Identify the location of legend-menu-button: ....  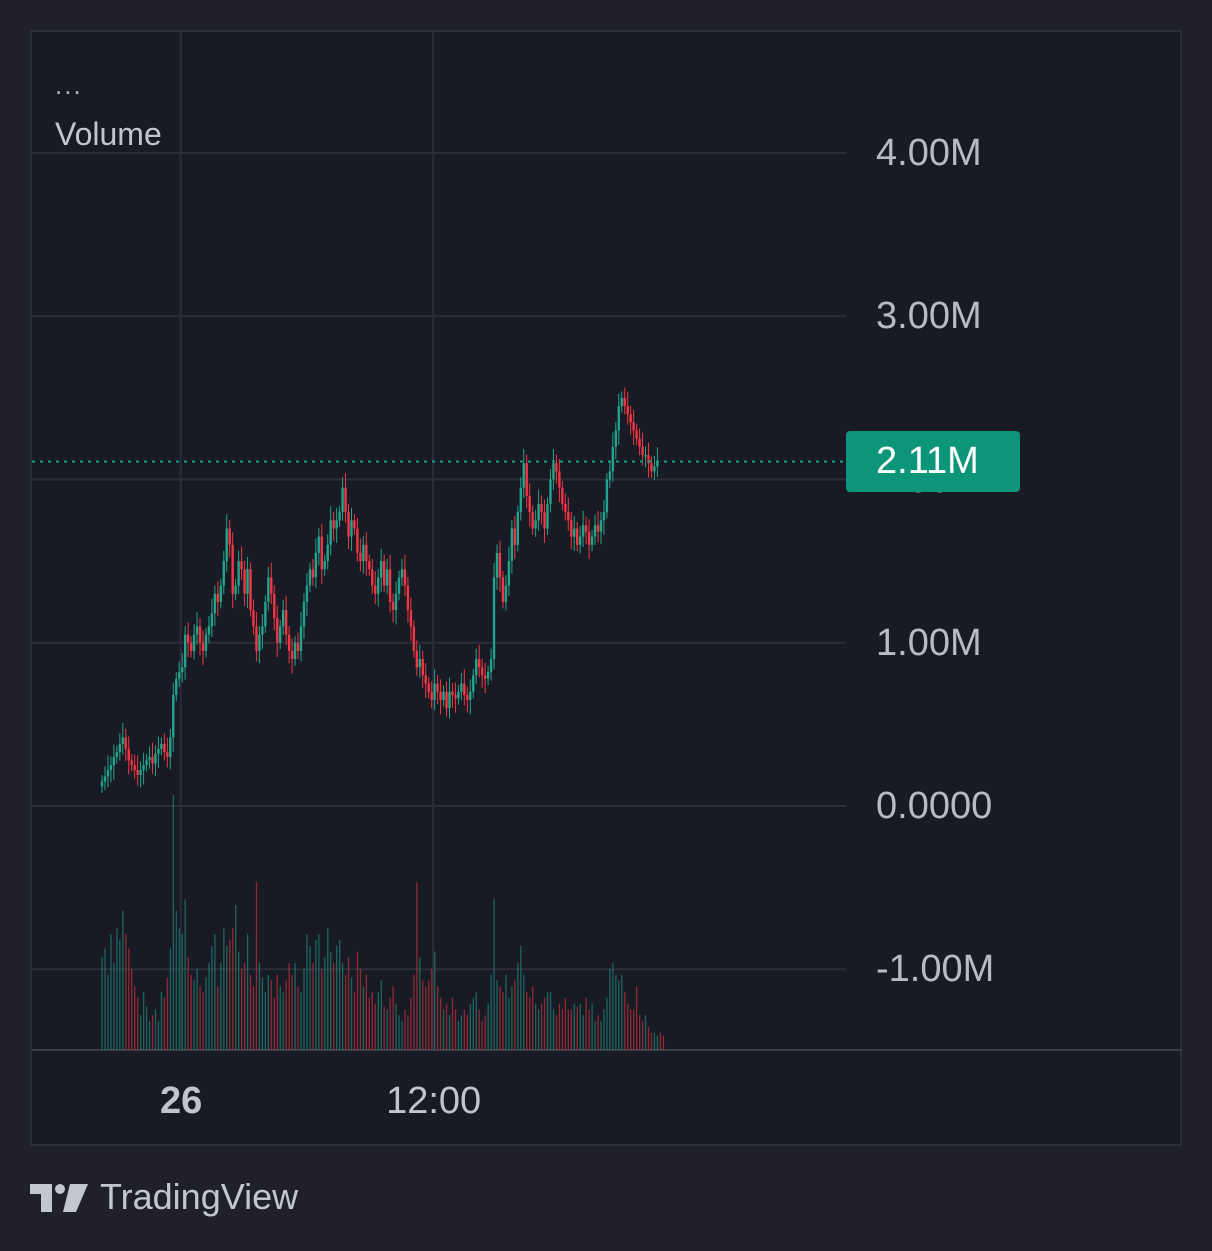
(69, 85).